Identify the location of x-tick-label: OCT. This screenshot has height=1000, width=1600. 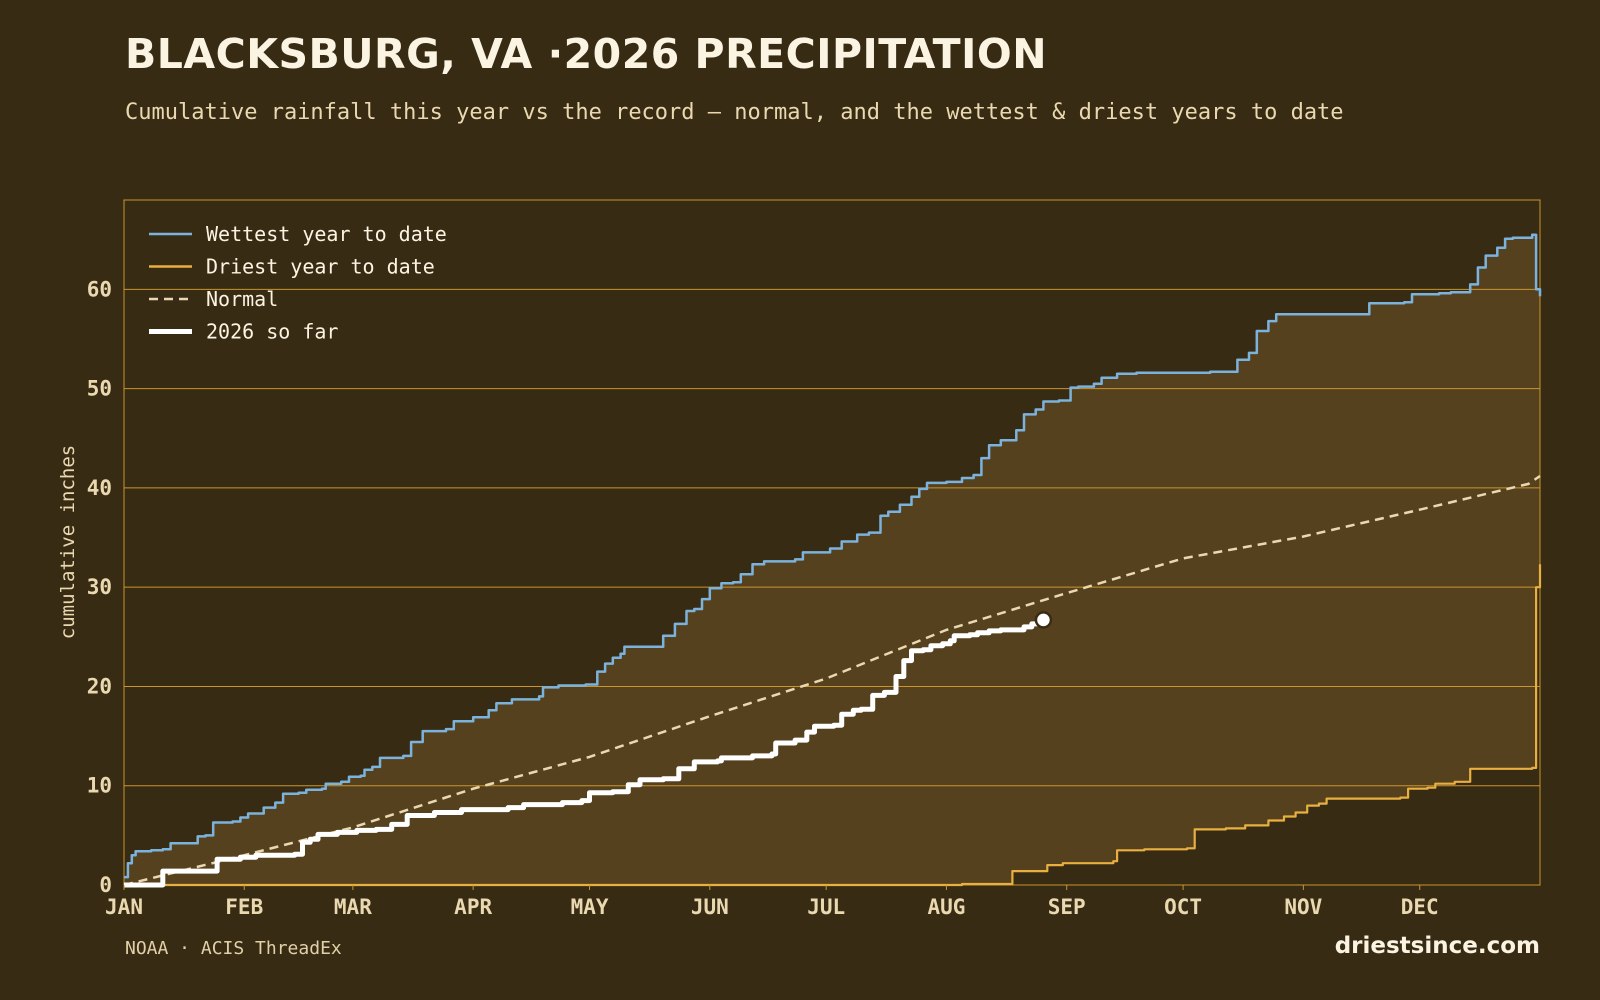
(1183, 907).